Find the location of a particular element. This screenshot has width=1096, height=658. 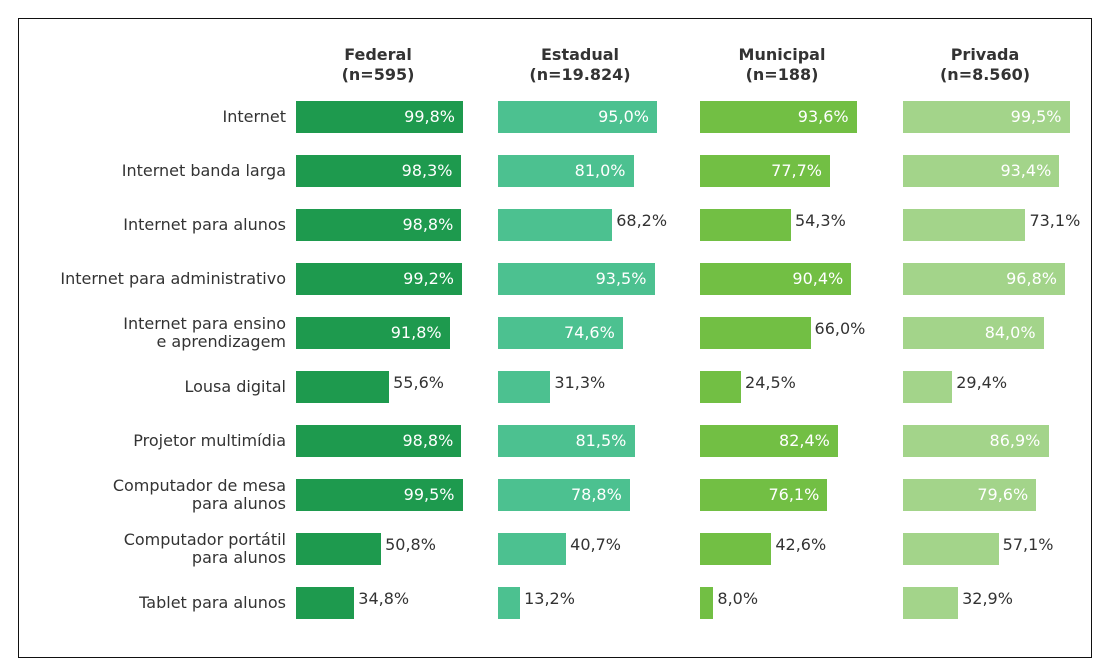

category-label: Computador de mesa para alunos is located at coordinates (199, 494).